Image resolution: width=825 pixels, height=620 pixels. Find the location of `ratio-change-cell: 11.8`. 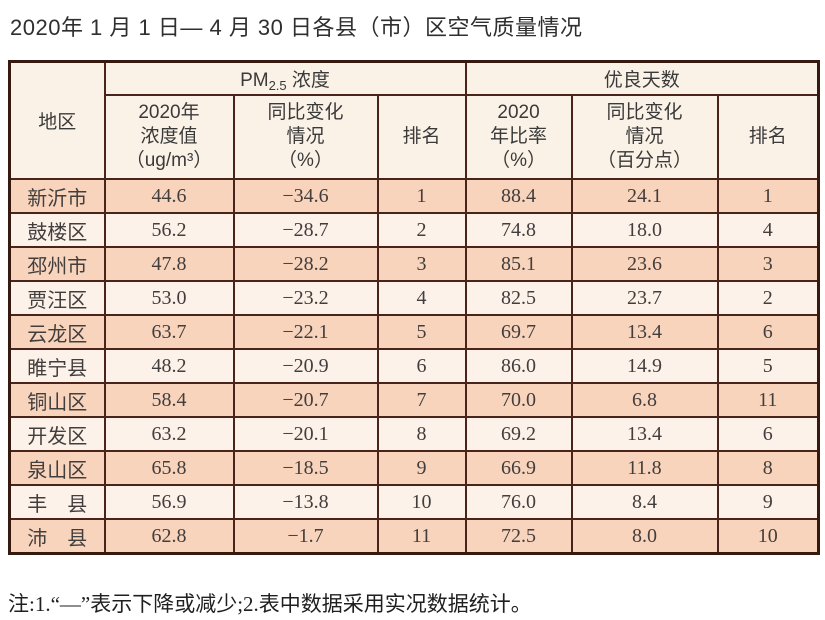

ratio-change-cell: 11.8 is located at coordinates (644, 468).